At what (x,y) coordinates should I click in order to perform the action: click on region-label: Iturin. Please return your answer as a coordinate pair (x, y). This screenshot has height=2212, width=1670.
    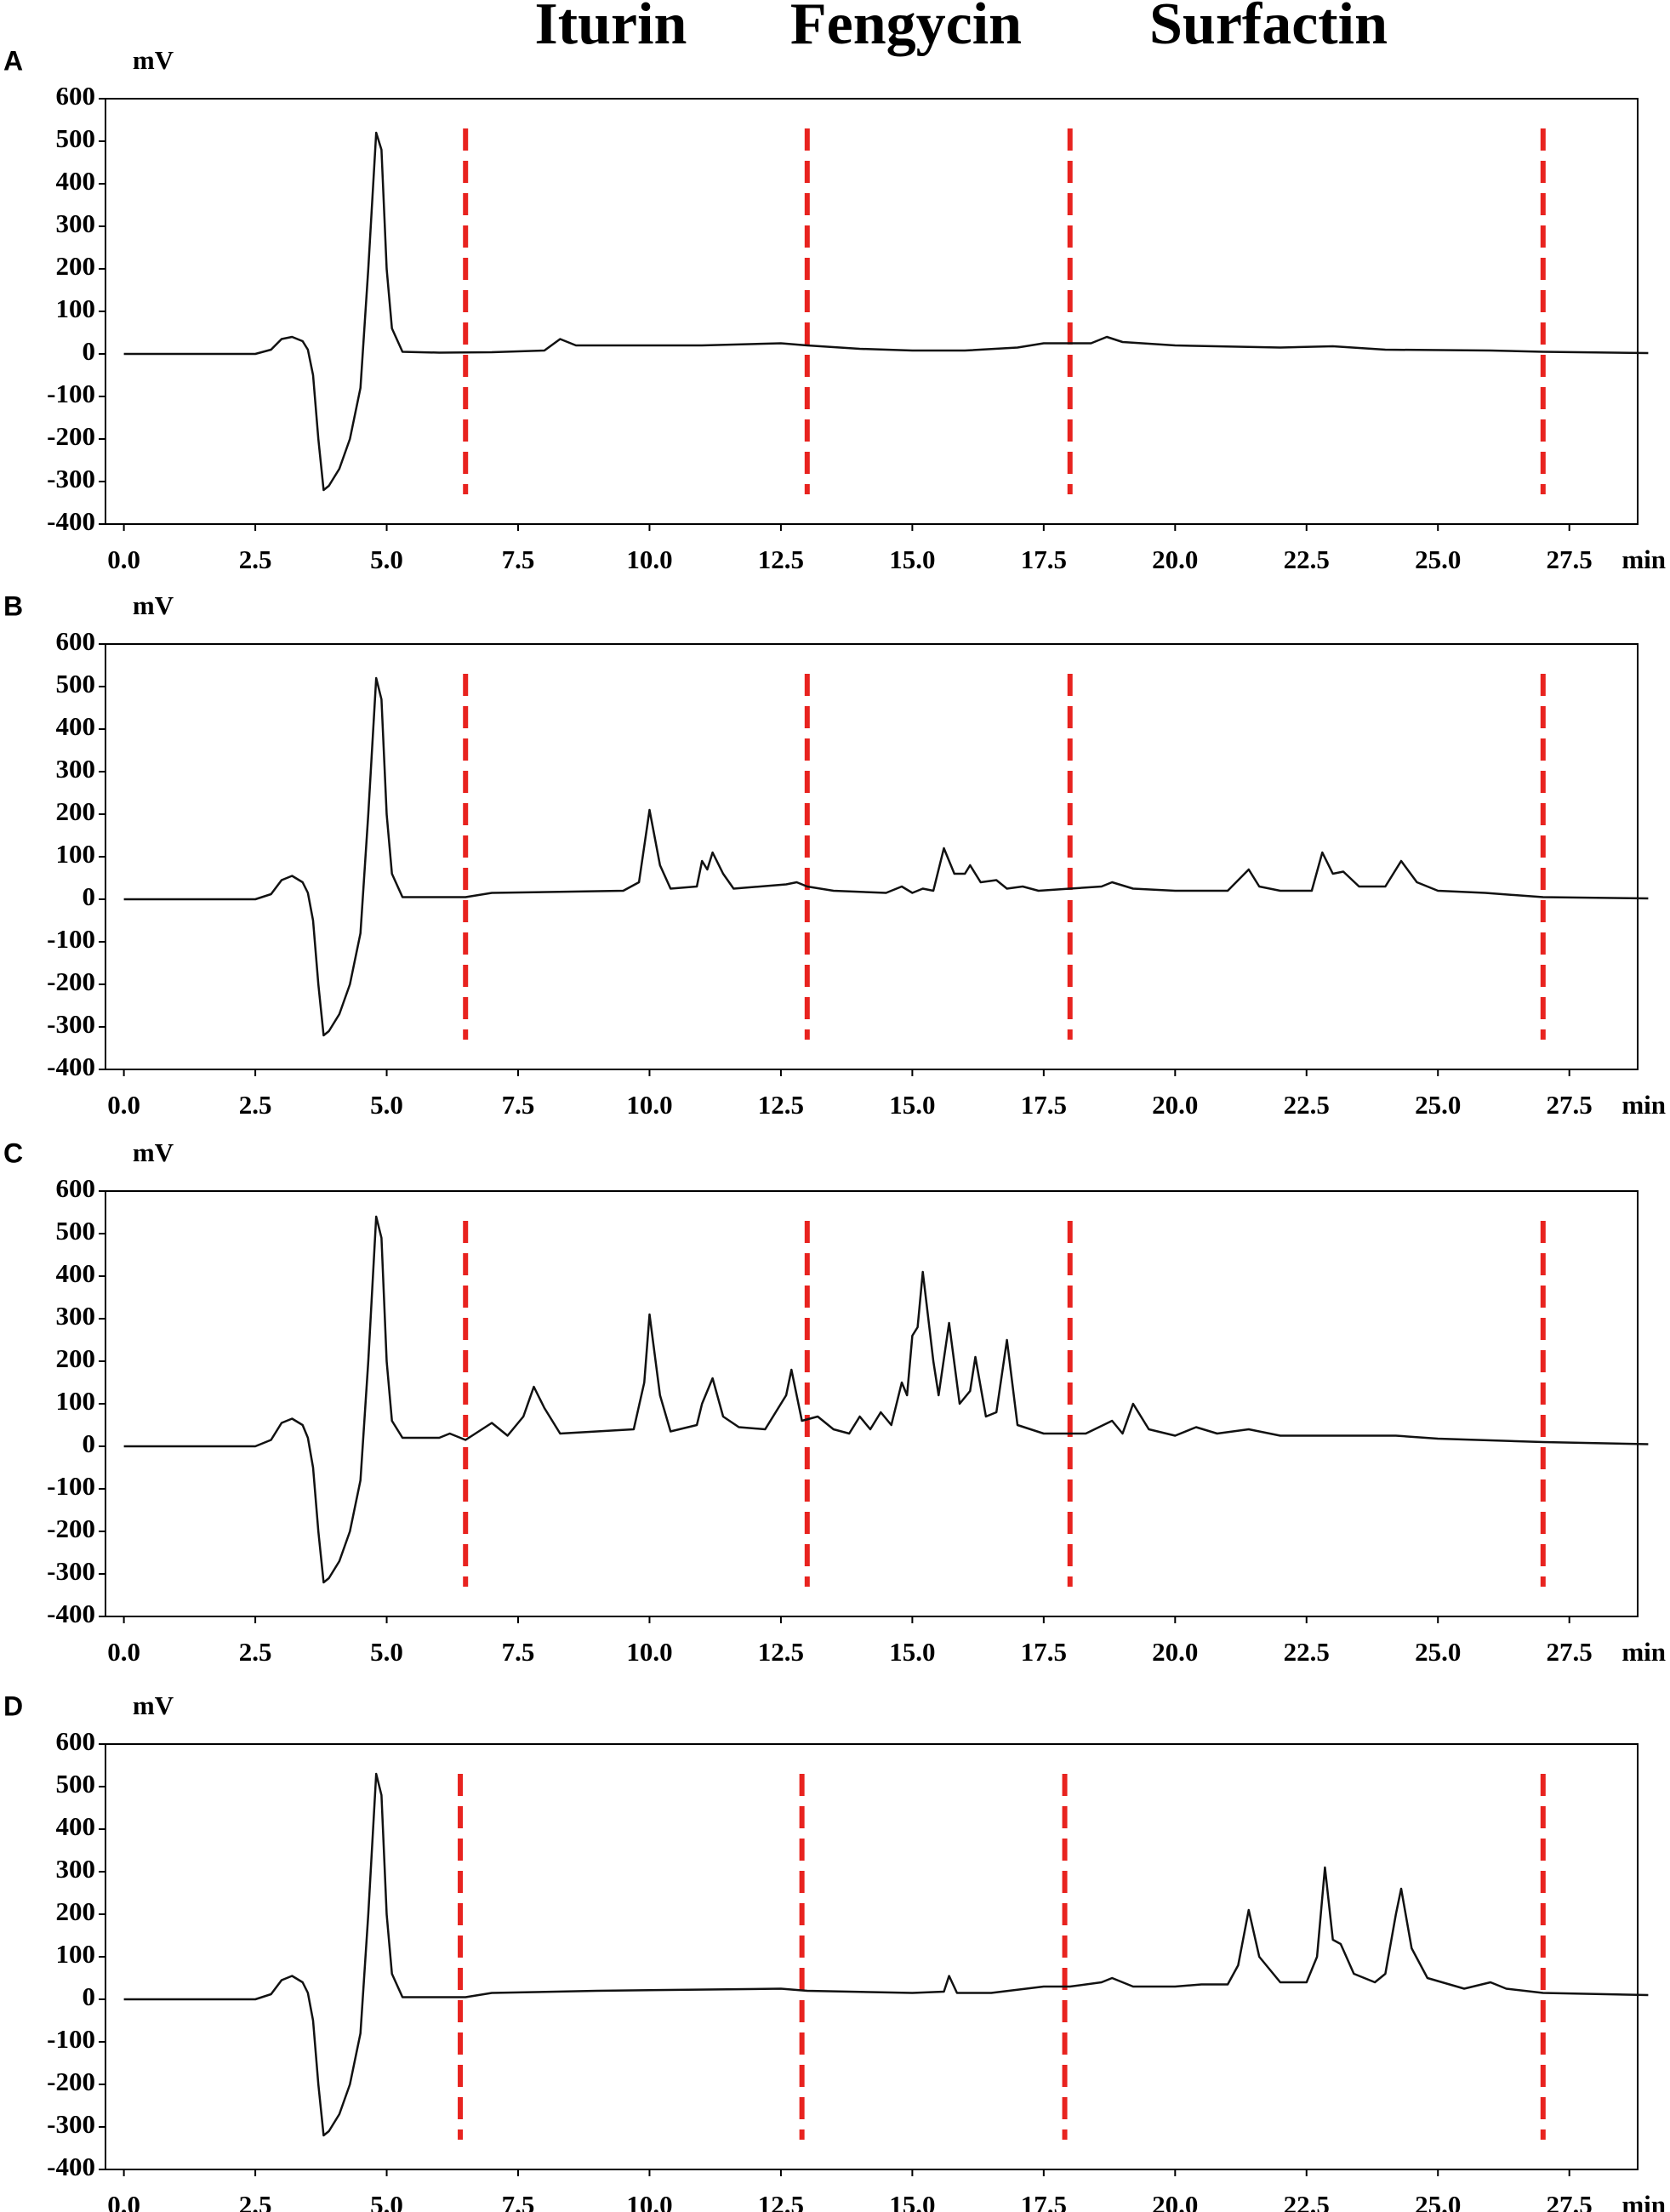
    Looking at the image, I should click on (611, 28).